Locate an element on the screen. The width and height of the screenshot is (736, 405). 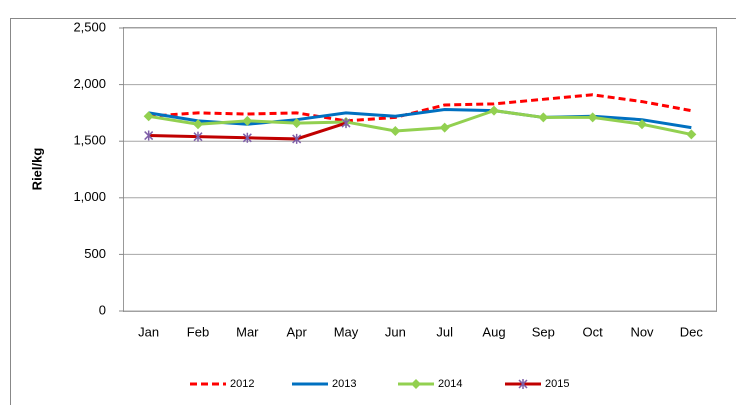
y-axis-label: Riel/kg is located at coordinates (36, 169).